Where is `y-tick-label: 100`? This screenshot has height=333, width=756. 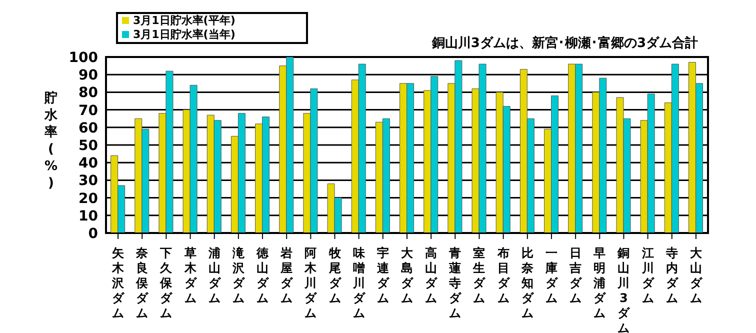
y-tick-label: 100 is located at coordinates (83, 58).